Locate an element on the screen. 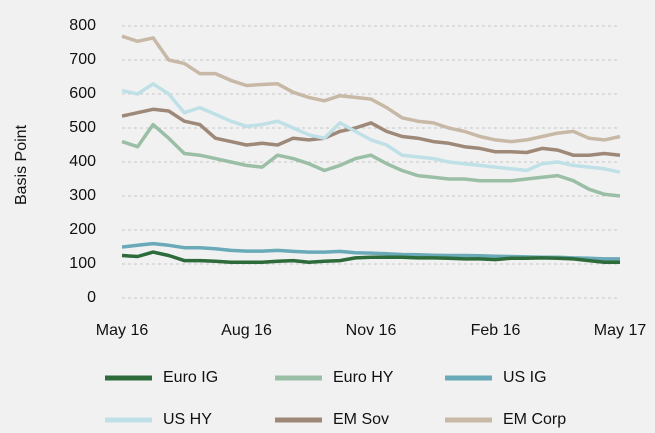 The width and height of the screenshot is (655, 433). y-tick-label: 400 is located at coordinates (82, 161).